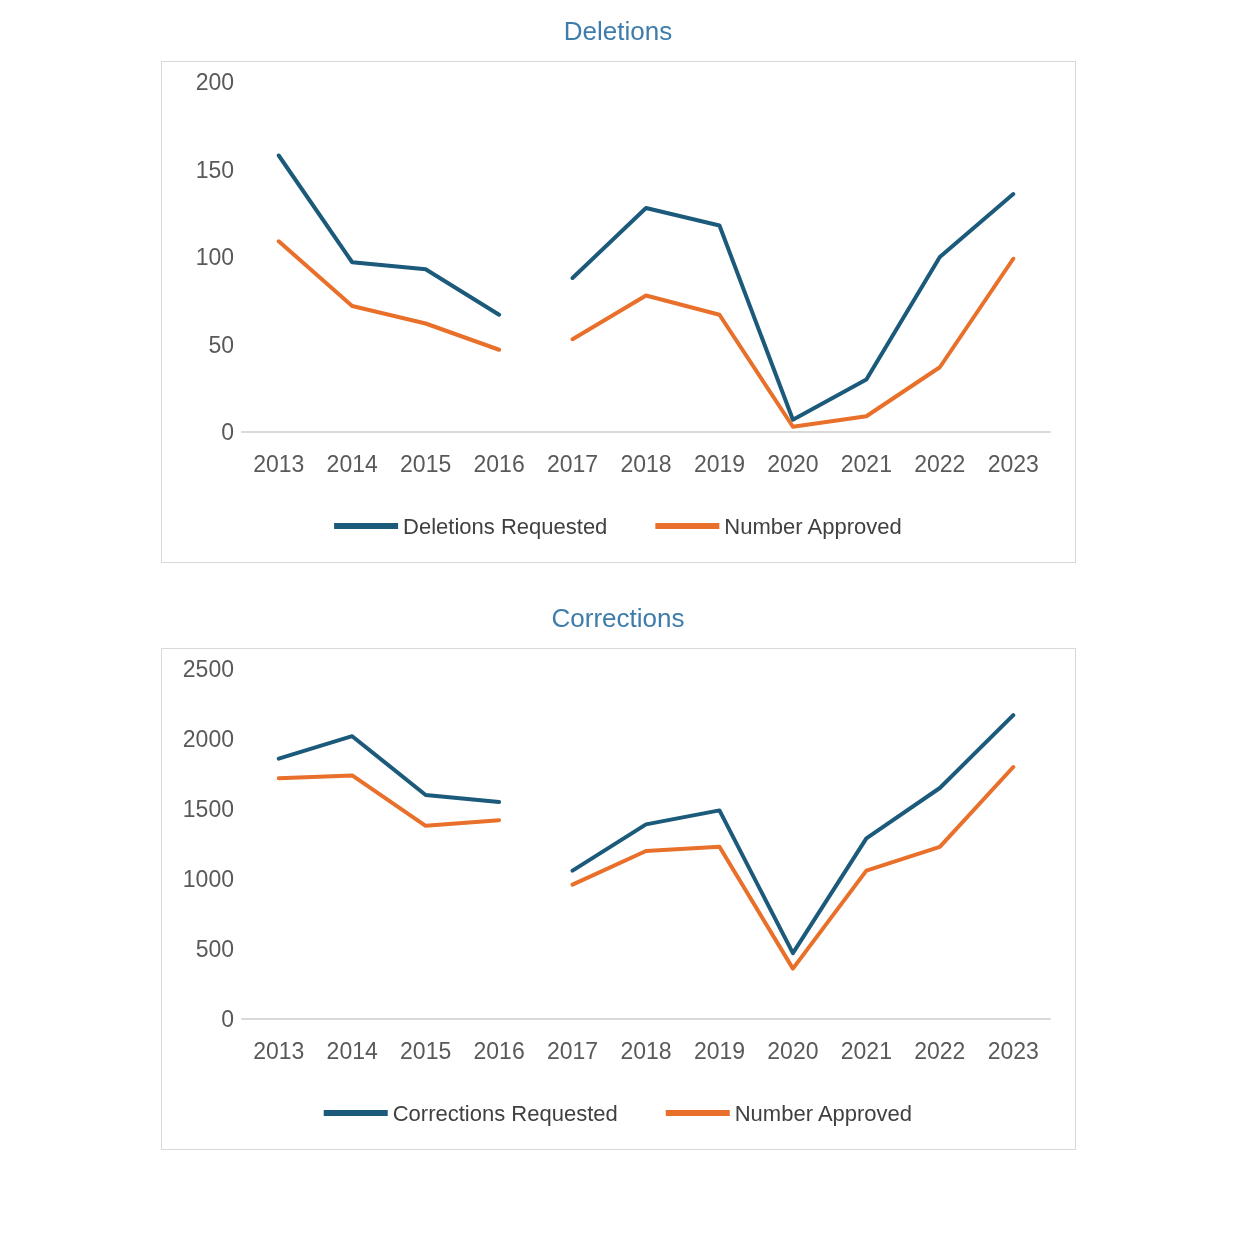 The image size is (1236, 1255). What do you see at coordinates (505, 1113) in the screenshot?
I see `legend-label: Corrections Requested` at bounding box center [505, 1113].